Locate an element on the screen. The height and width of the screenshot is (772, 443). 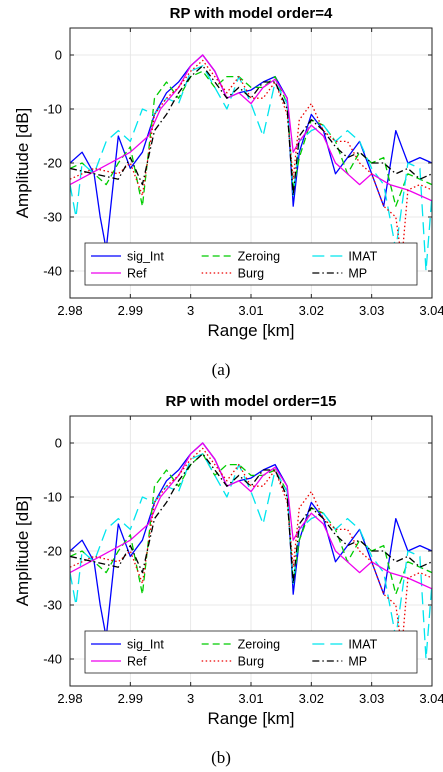
chart-title: RP with model order=15 is located at coordinates (250, 401).